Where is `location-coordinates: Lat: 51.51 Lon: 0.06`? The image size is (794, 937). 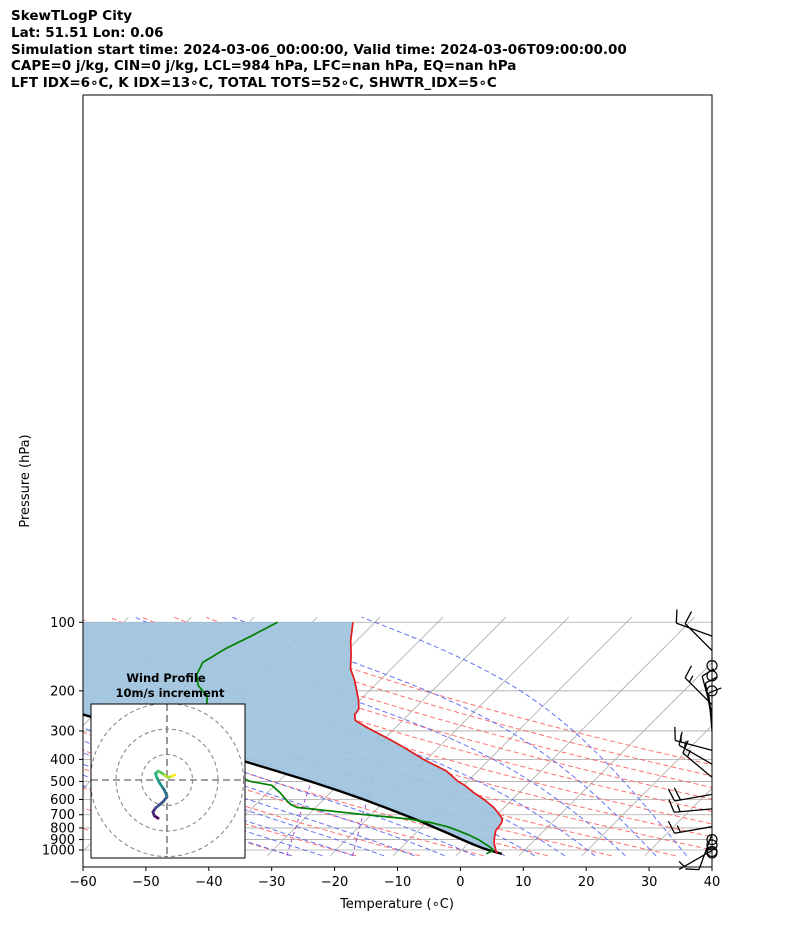
location-coordinates: Lat: 51.51 Lon: 0.06 is located at coordinates (87, 32).